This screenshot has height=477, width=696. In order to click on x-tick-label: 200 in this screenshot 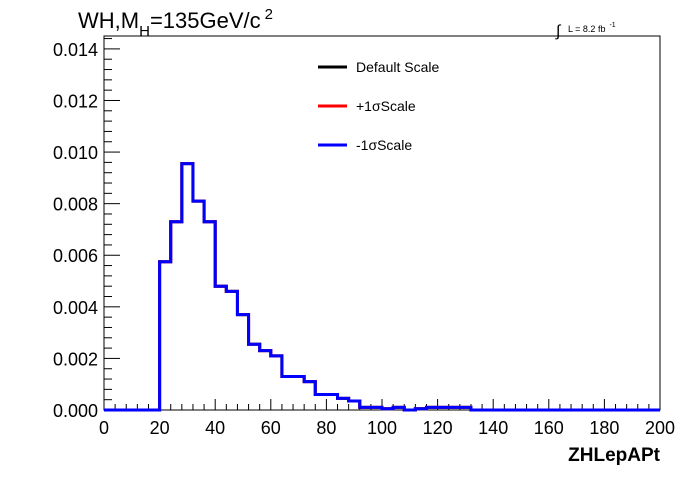, I will do `click(660, 428)`.